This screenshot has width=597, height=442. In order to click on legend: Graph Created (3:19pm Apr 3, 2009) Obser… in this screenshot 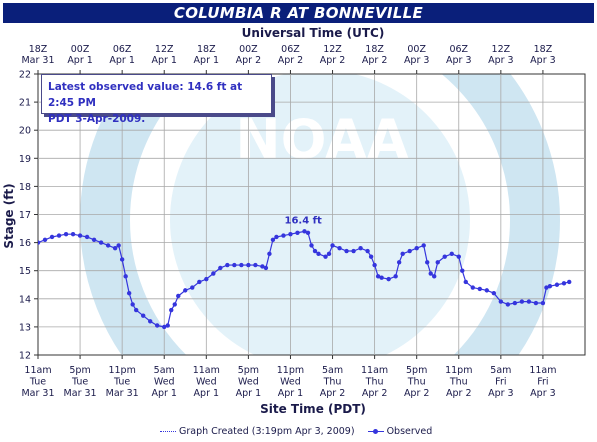, I will do `click(296, 431)`.